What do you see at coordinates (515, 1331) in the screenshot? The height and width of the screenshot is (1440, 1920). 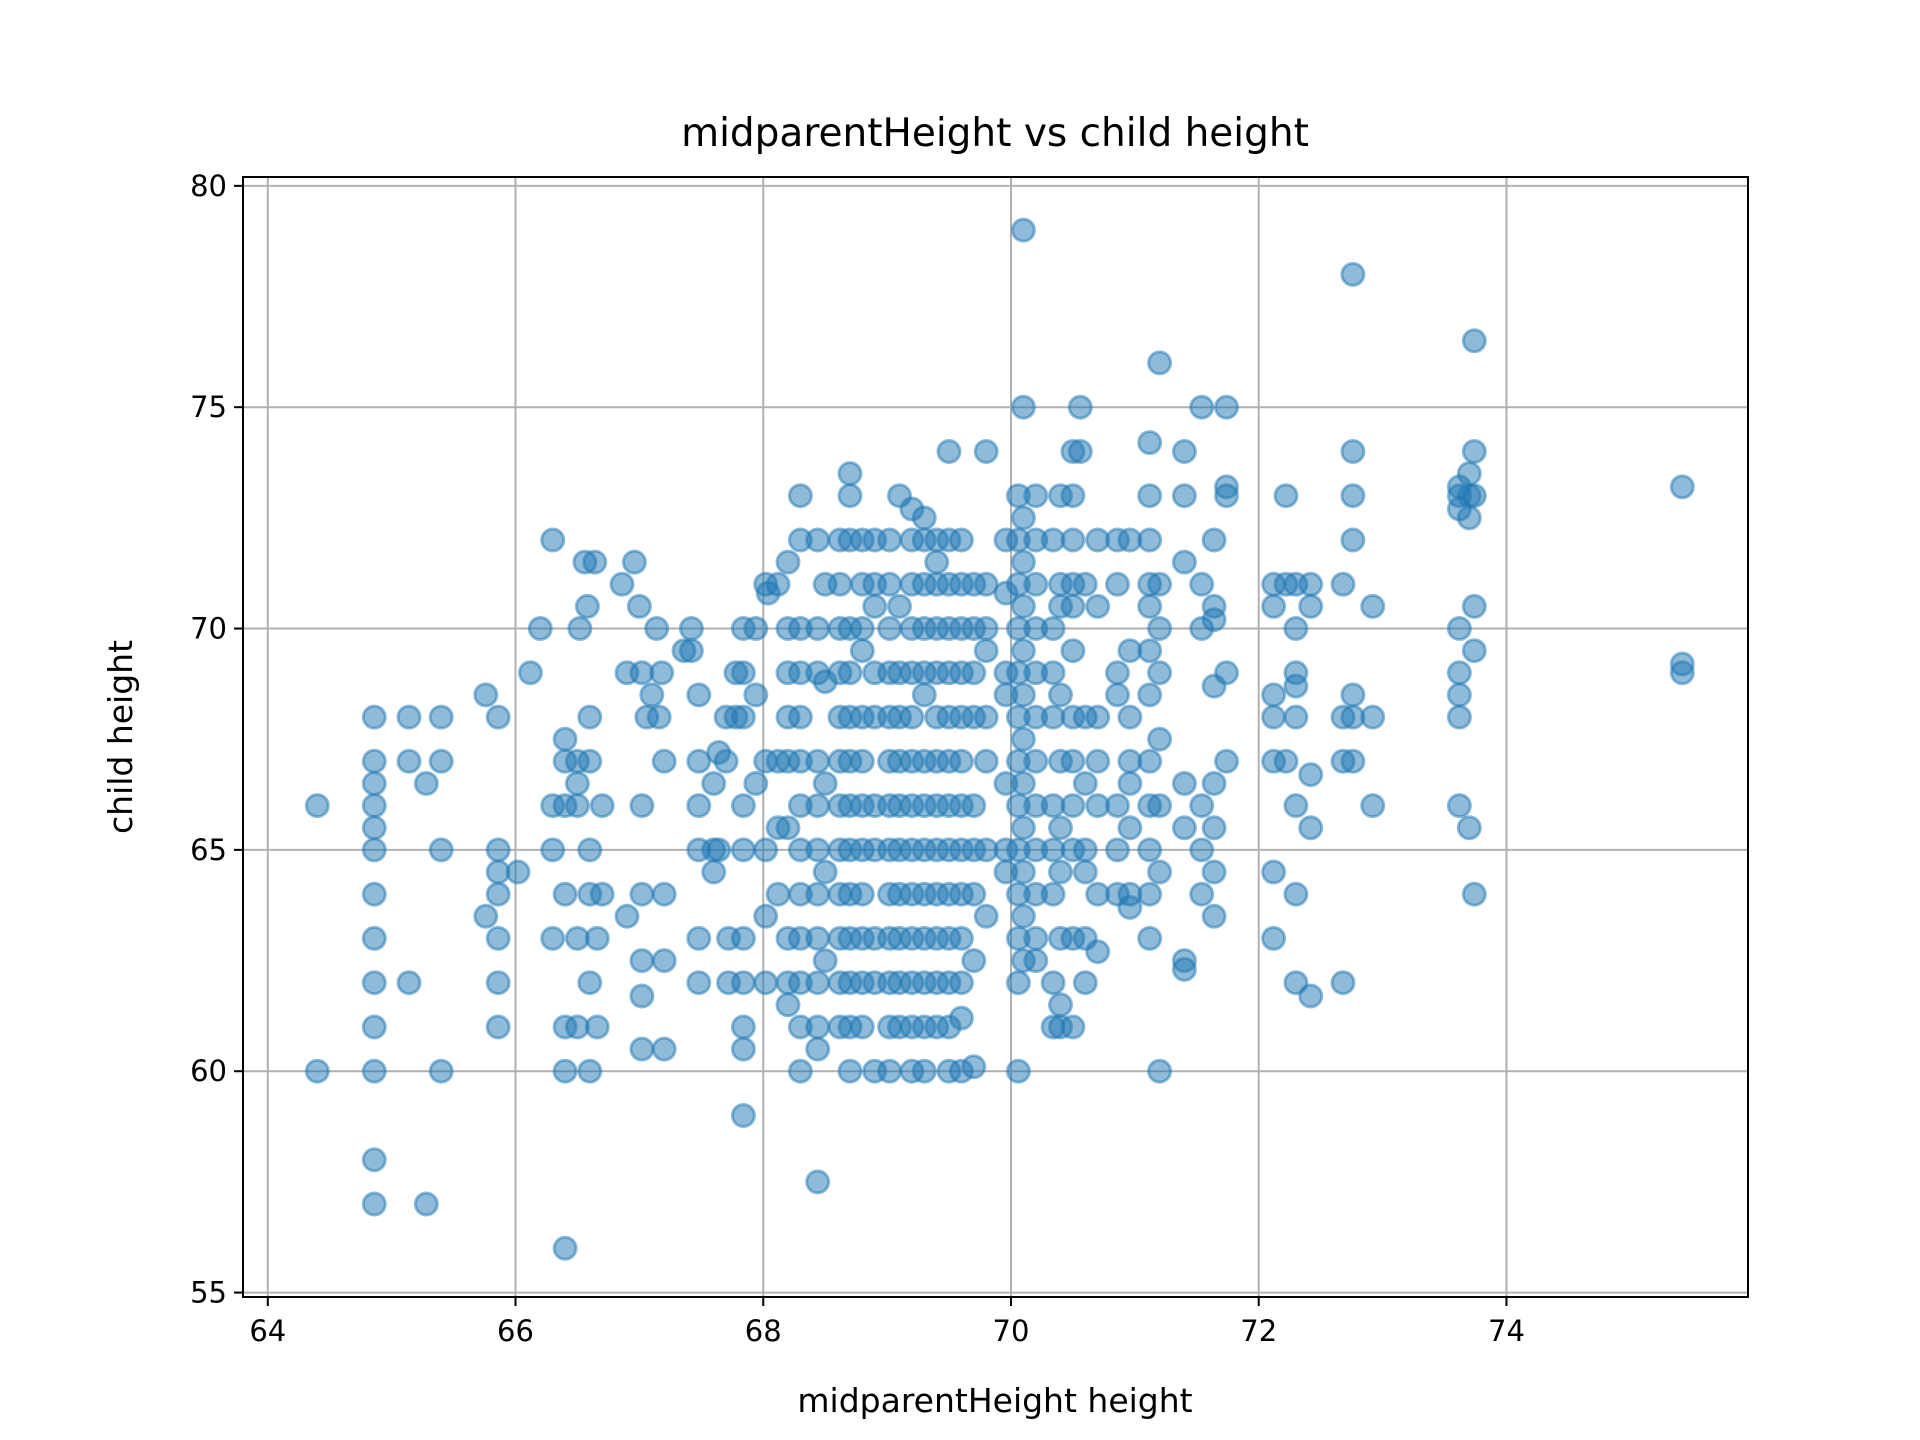 I see `x-tick-label: 66` at bounding box center [515, 1331].